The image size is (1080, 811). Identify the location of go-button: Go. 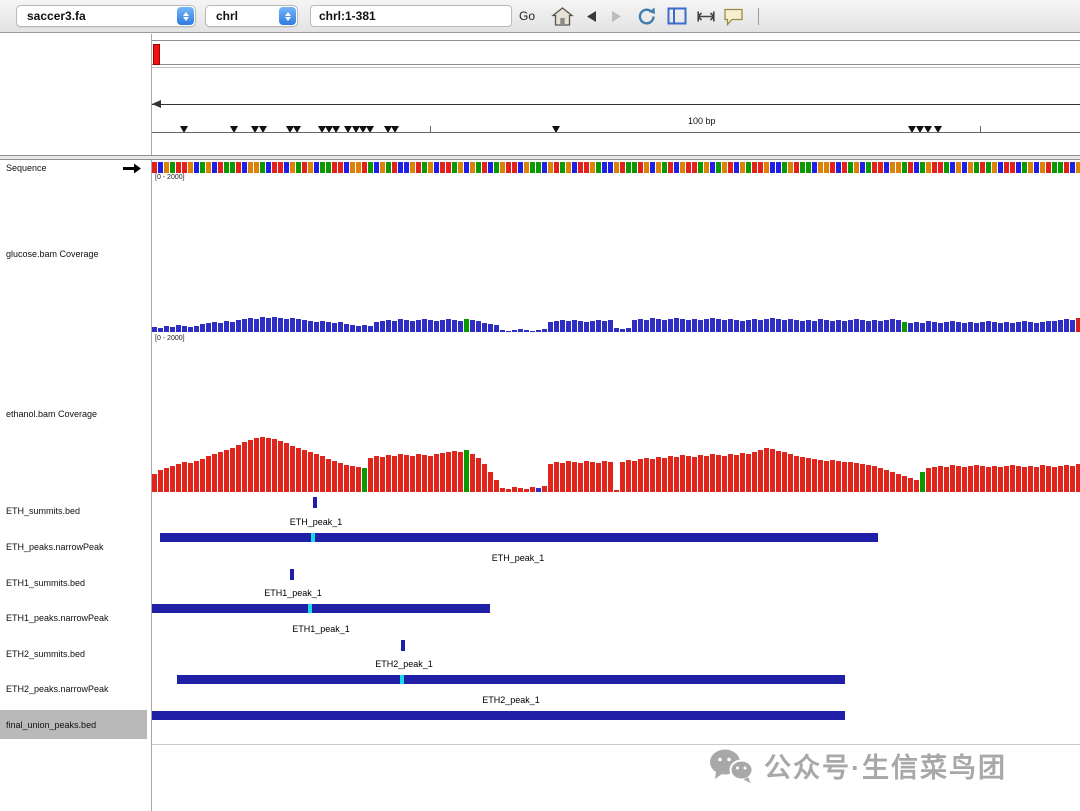
(527, 16).